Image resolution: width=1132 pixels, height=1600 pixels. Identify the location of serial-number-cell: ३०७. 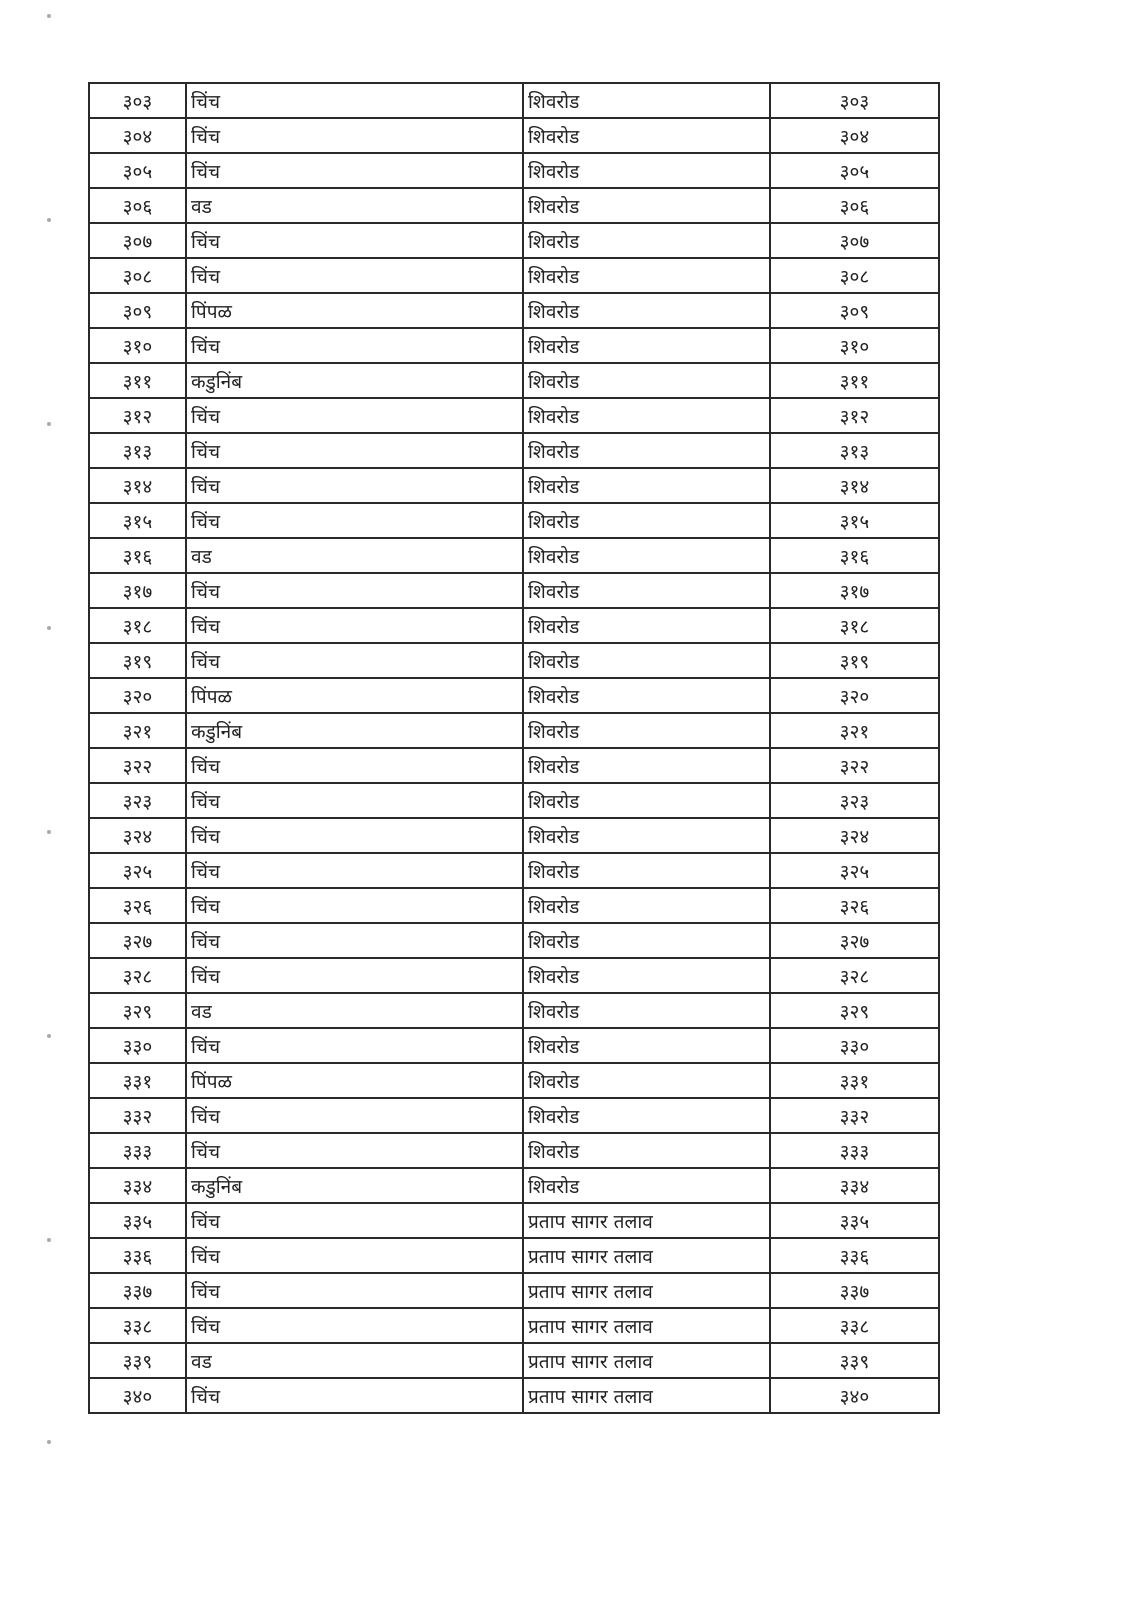
(137, 240).